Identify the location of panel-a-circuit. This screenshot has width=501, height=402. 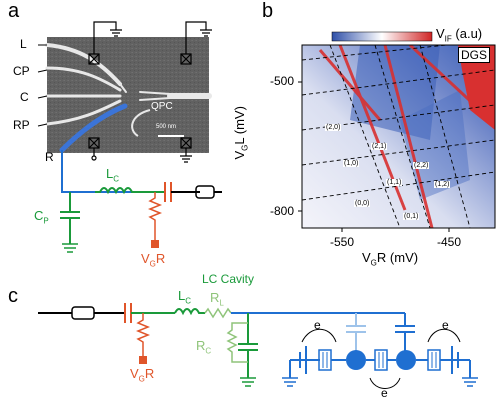
(141, 201).